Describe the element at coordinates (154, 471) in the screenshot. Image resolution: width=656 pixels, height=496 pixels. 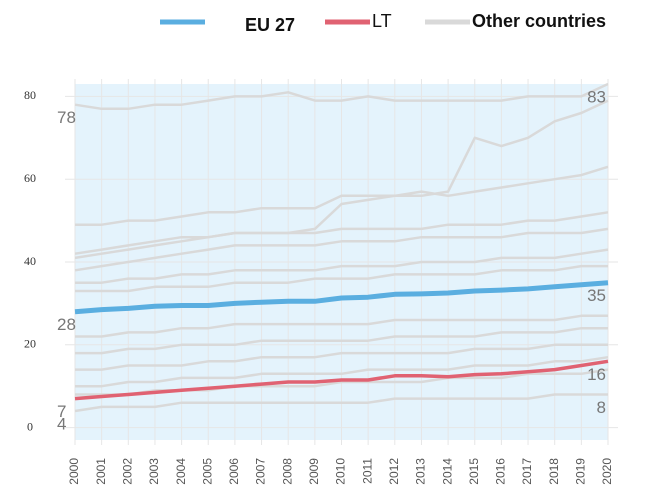
I see `x-tick-label: 2003` at that location.